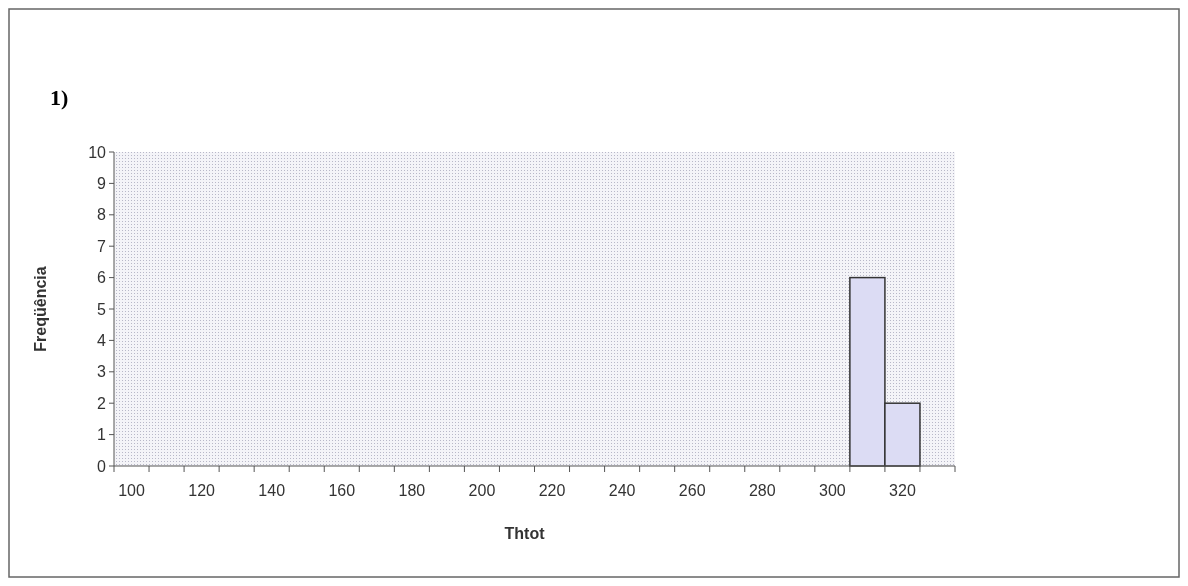 Image resolution: width=1188 pixels, height=586 pixels. What do you see at coordinates (525, 533) in the screenshot?
I see `x-axis-title: Thtot` at bounding box center [525, 533].